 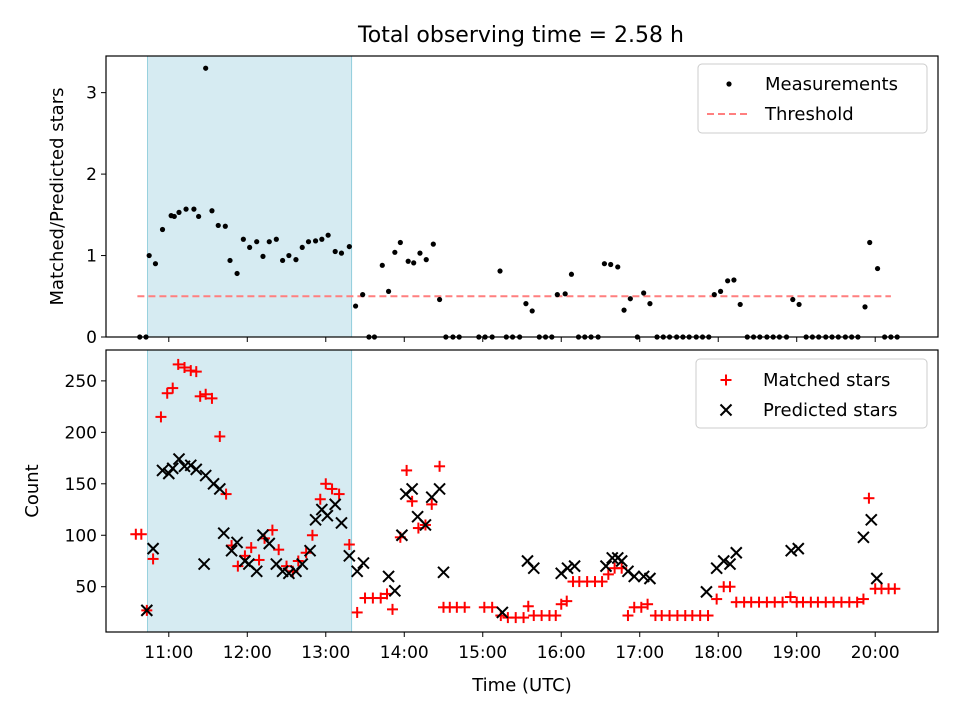 What do you see at coordinates (91, 257) in the screenshot?
I see `top-y-tick-label: 1` at bounding box center [91, 257].